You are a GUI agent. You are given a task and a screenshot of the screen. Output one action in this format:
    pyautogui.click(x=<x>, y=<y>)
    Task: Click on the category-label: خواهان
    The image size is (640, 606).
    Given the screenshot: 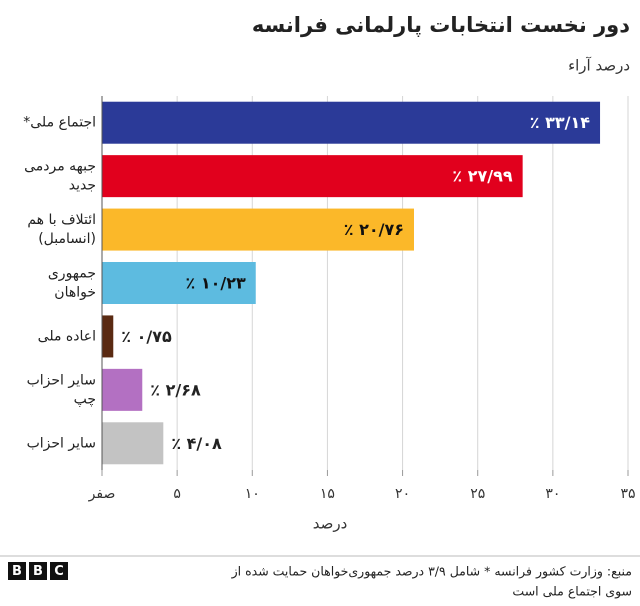 What is the action you would take?
    pyautogui.click(x=75, y=293)
    